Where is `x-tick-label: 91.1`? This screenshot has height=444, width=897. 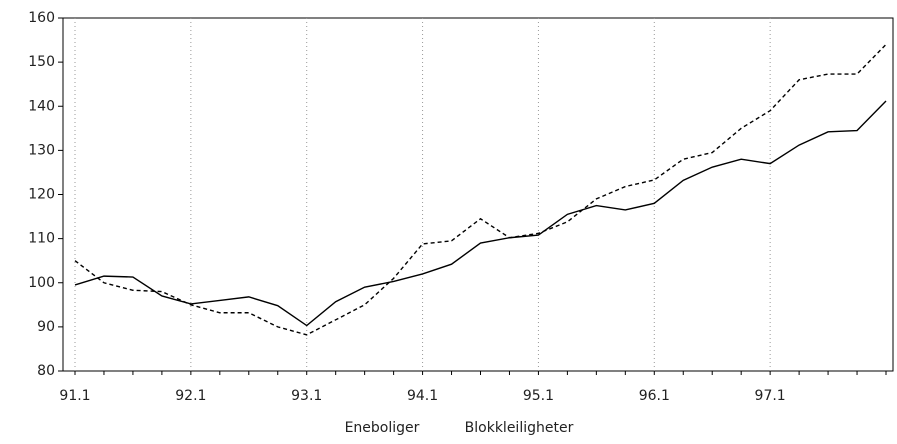
x-tick-label: 91.1 is located at coordinates (74, 396).